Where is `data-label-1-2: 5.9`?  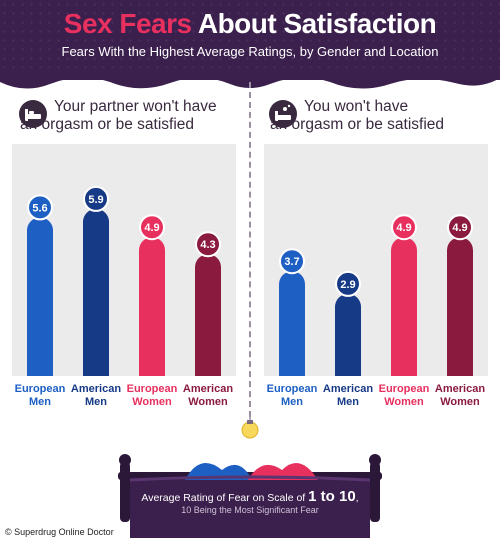
data-label-1-2: 5.9 is located at coordinates (95, 200).